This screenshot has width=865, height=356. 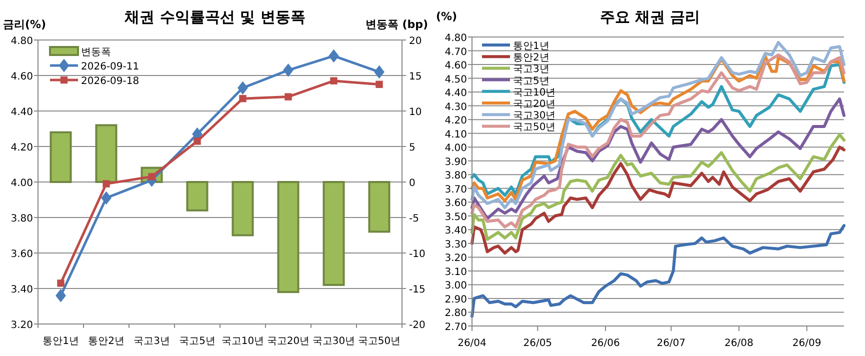 I want to click on y2-tick-label: -10, so click(x=417, y=254).